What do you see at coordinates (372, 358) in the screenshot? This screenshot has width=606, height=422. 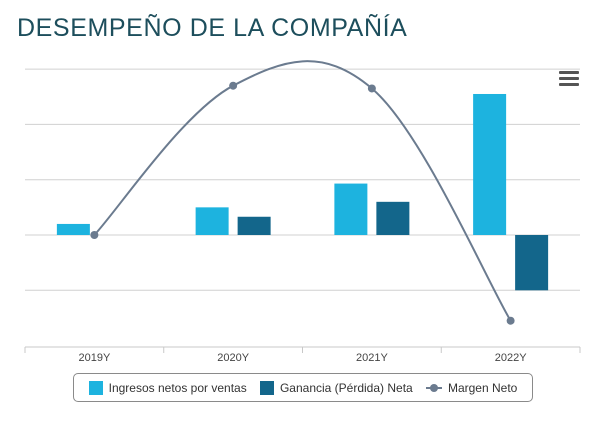 I see `x-tick-label: 2021Y` at bounding box center [372, 358].